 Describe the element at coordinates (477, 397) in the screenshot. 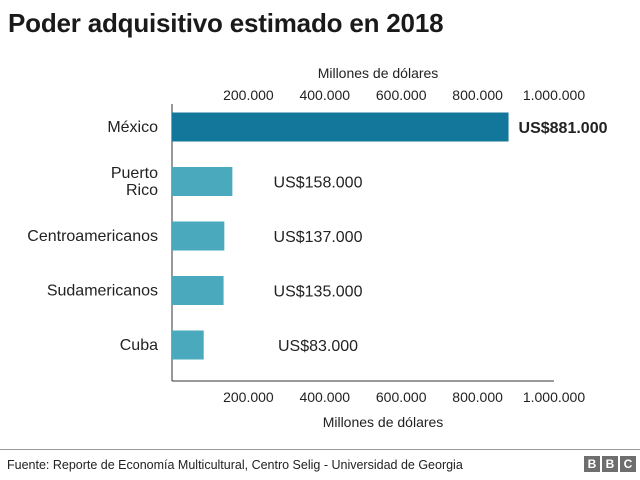

I see `tick-label-bottom: 800.000` at that location.